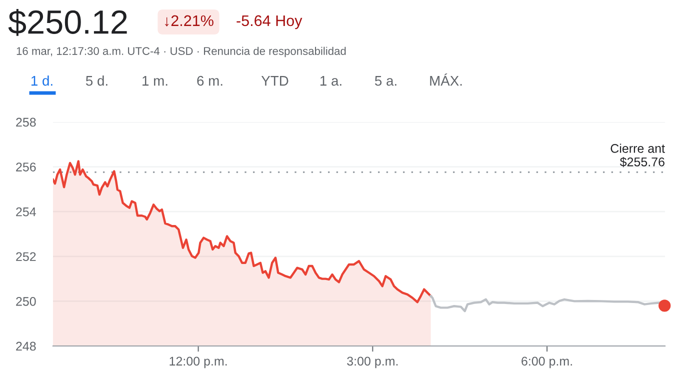  What do you see at coordinates (41, 81) in the screenshot?
I see `text: 1 d.` at bounding box center [41, 81].